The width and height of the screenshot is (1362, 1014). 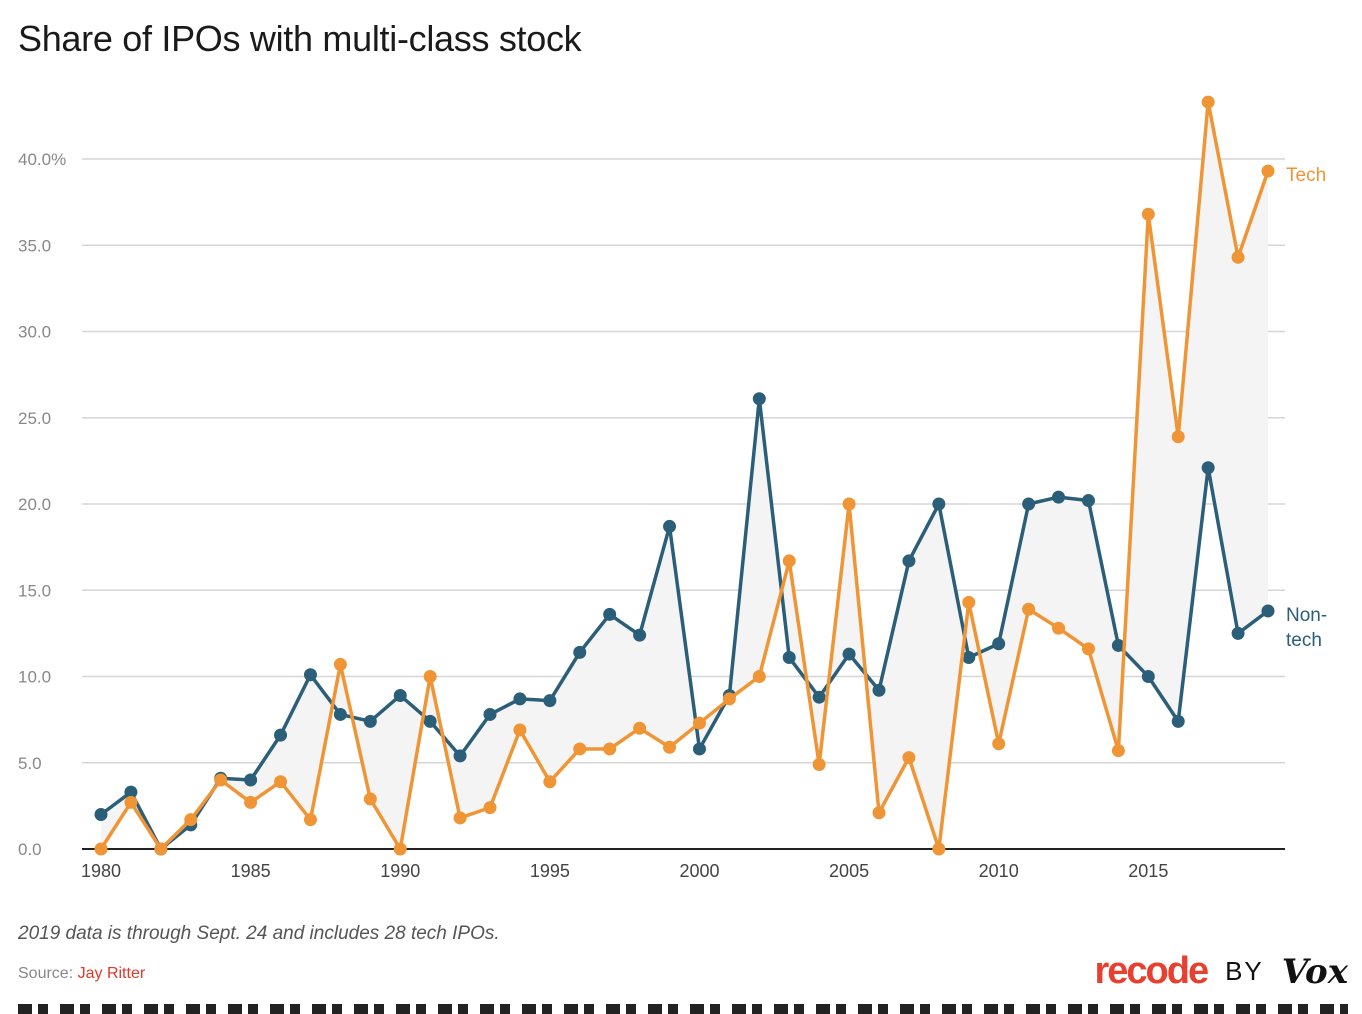 I want to click on source-label: Source:, so click(x=46, y=973).